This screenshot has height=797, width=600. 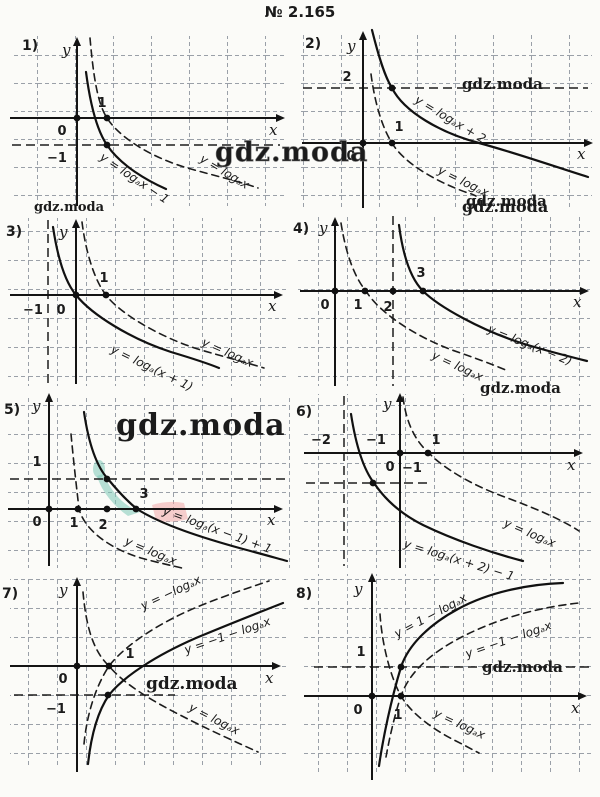 I want to click on tick-label: −2, so click(x=321, y=440).